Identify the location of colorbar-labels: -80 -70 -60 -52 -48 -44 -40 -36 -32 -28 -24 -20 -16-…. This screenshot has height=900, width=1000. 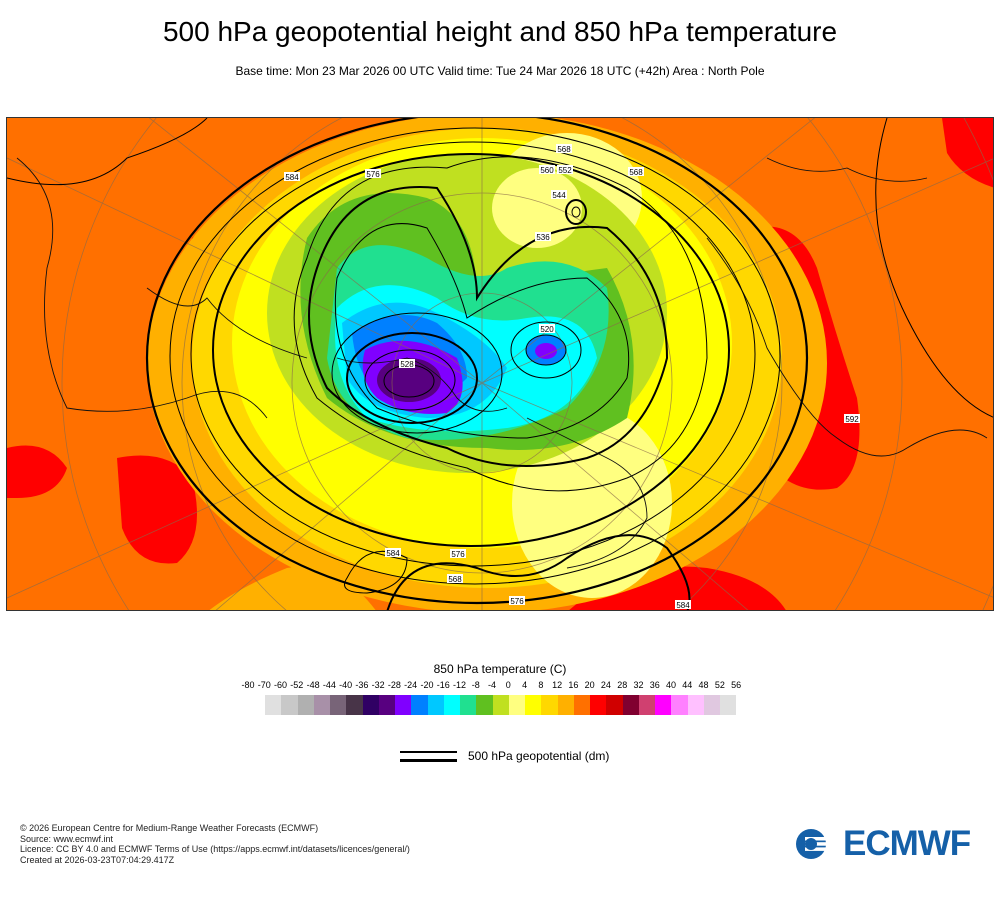
(500, 686).